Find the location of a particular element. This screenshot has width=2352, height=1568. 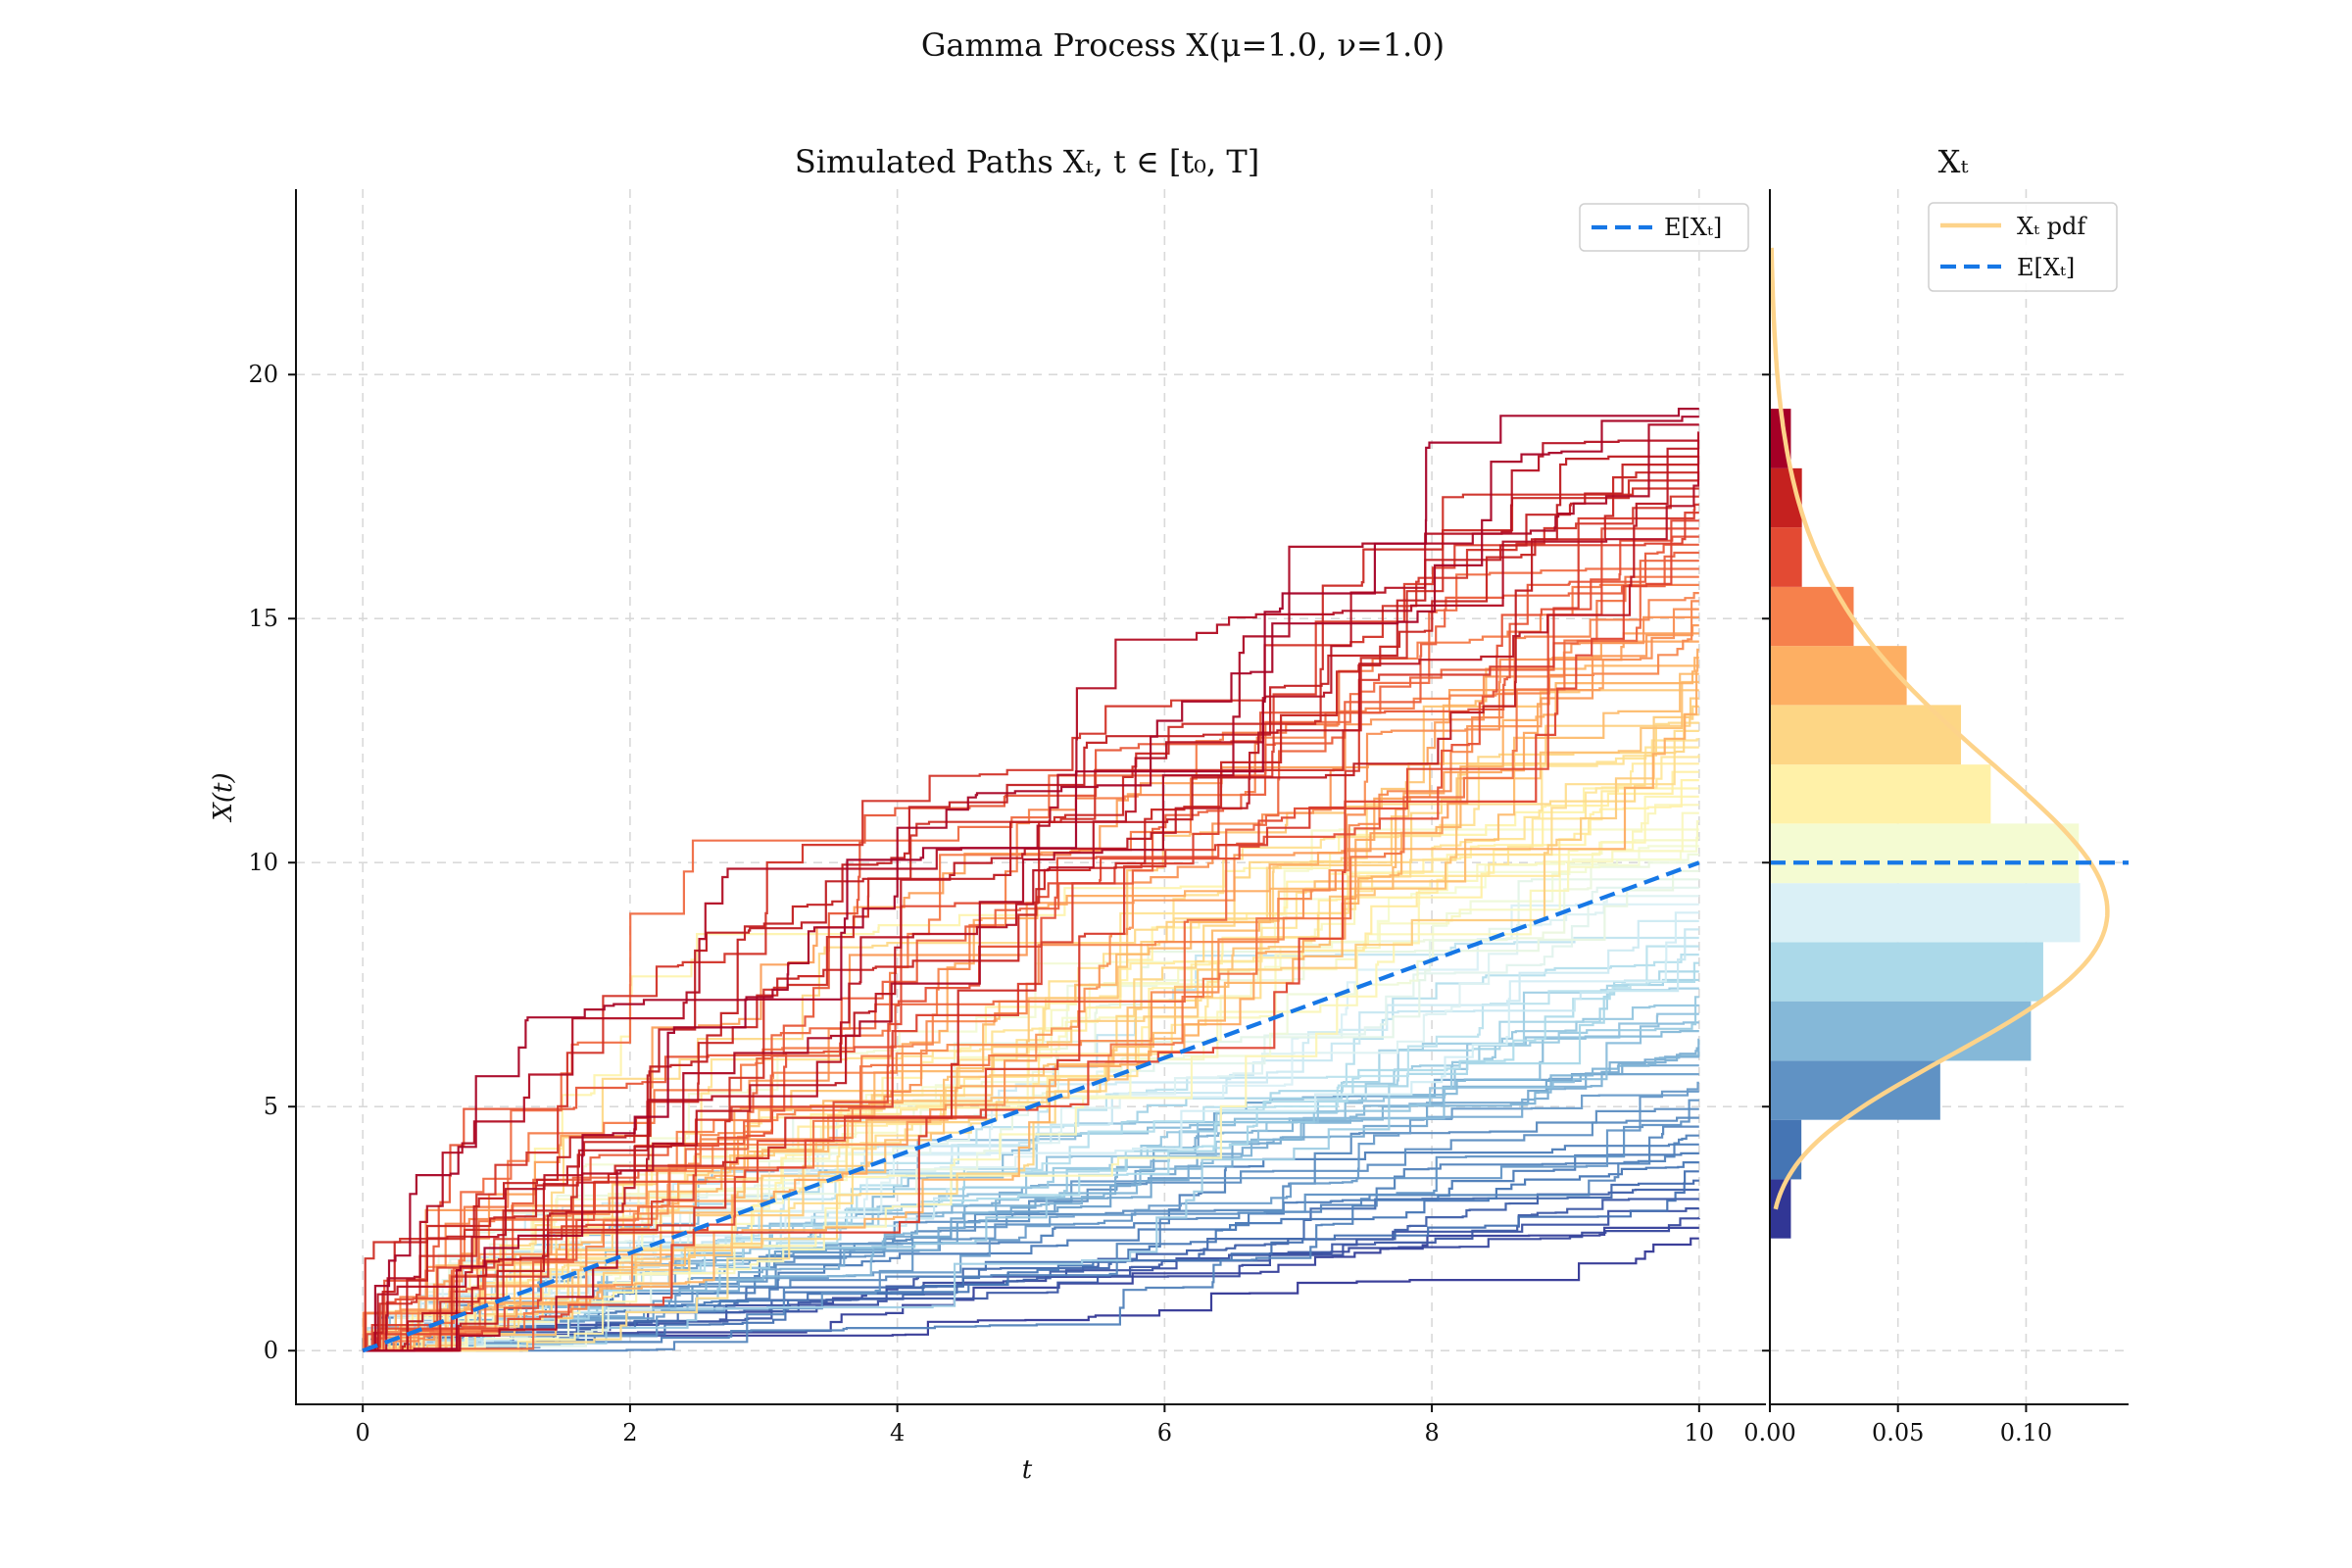

marginal-y-ticks is located at coordinates (1766, 862).